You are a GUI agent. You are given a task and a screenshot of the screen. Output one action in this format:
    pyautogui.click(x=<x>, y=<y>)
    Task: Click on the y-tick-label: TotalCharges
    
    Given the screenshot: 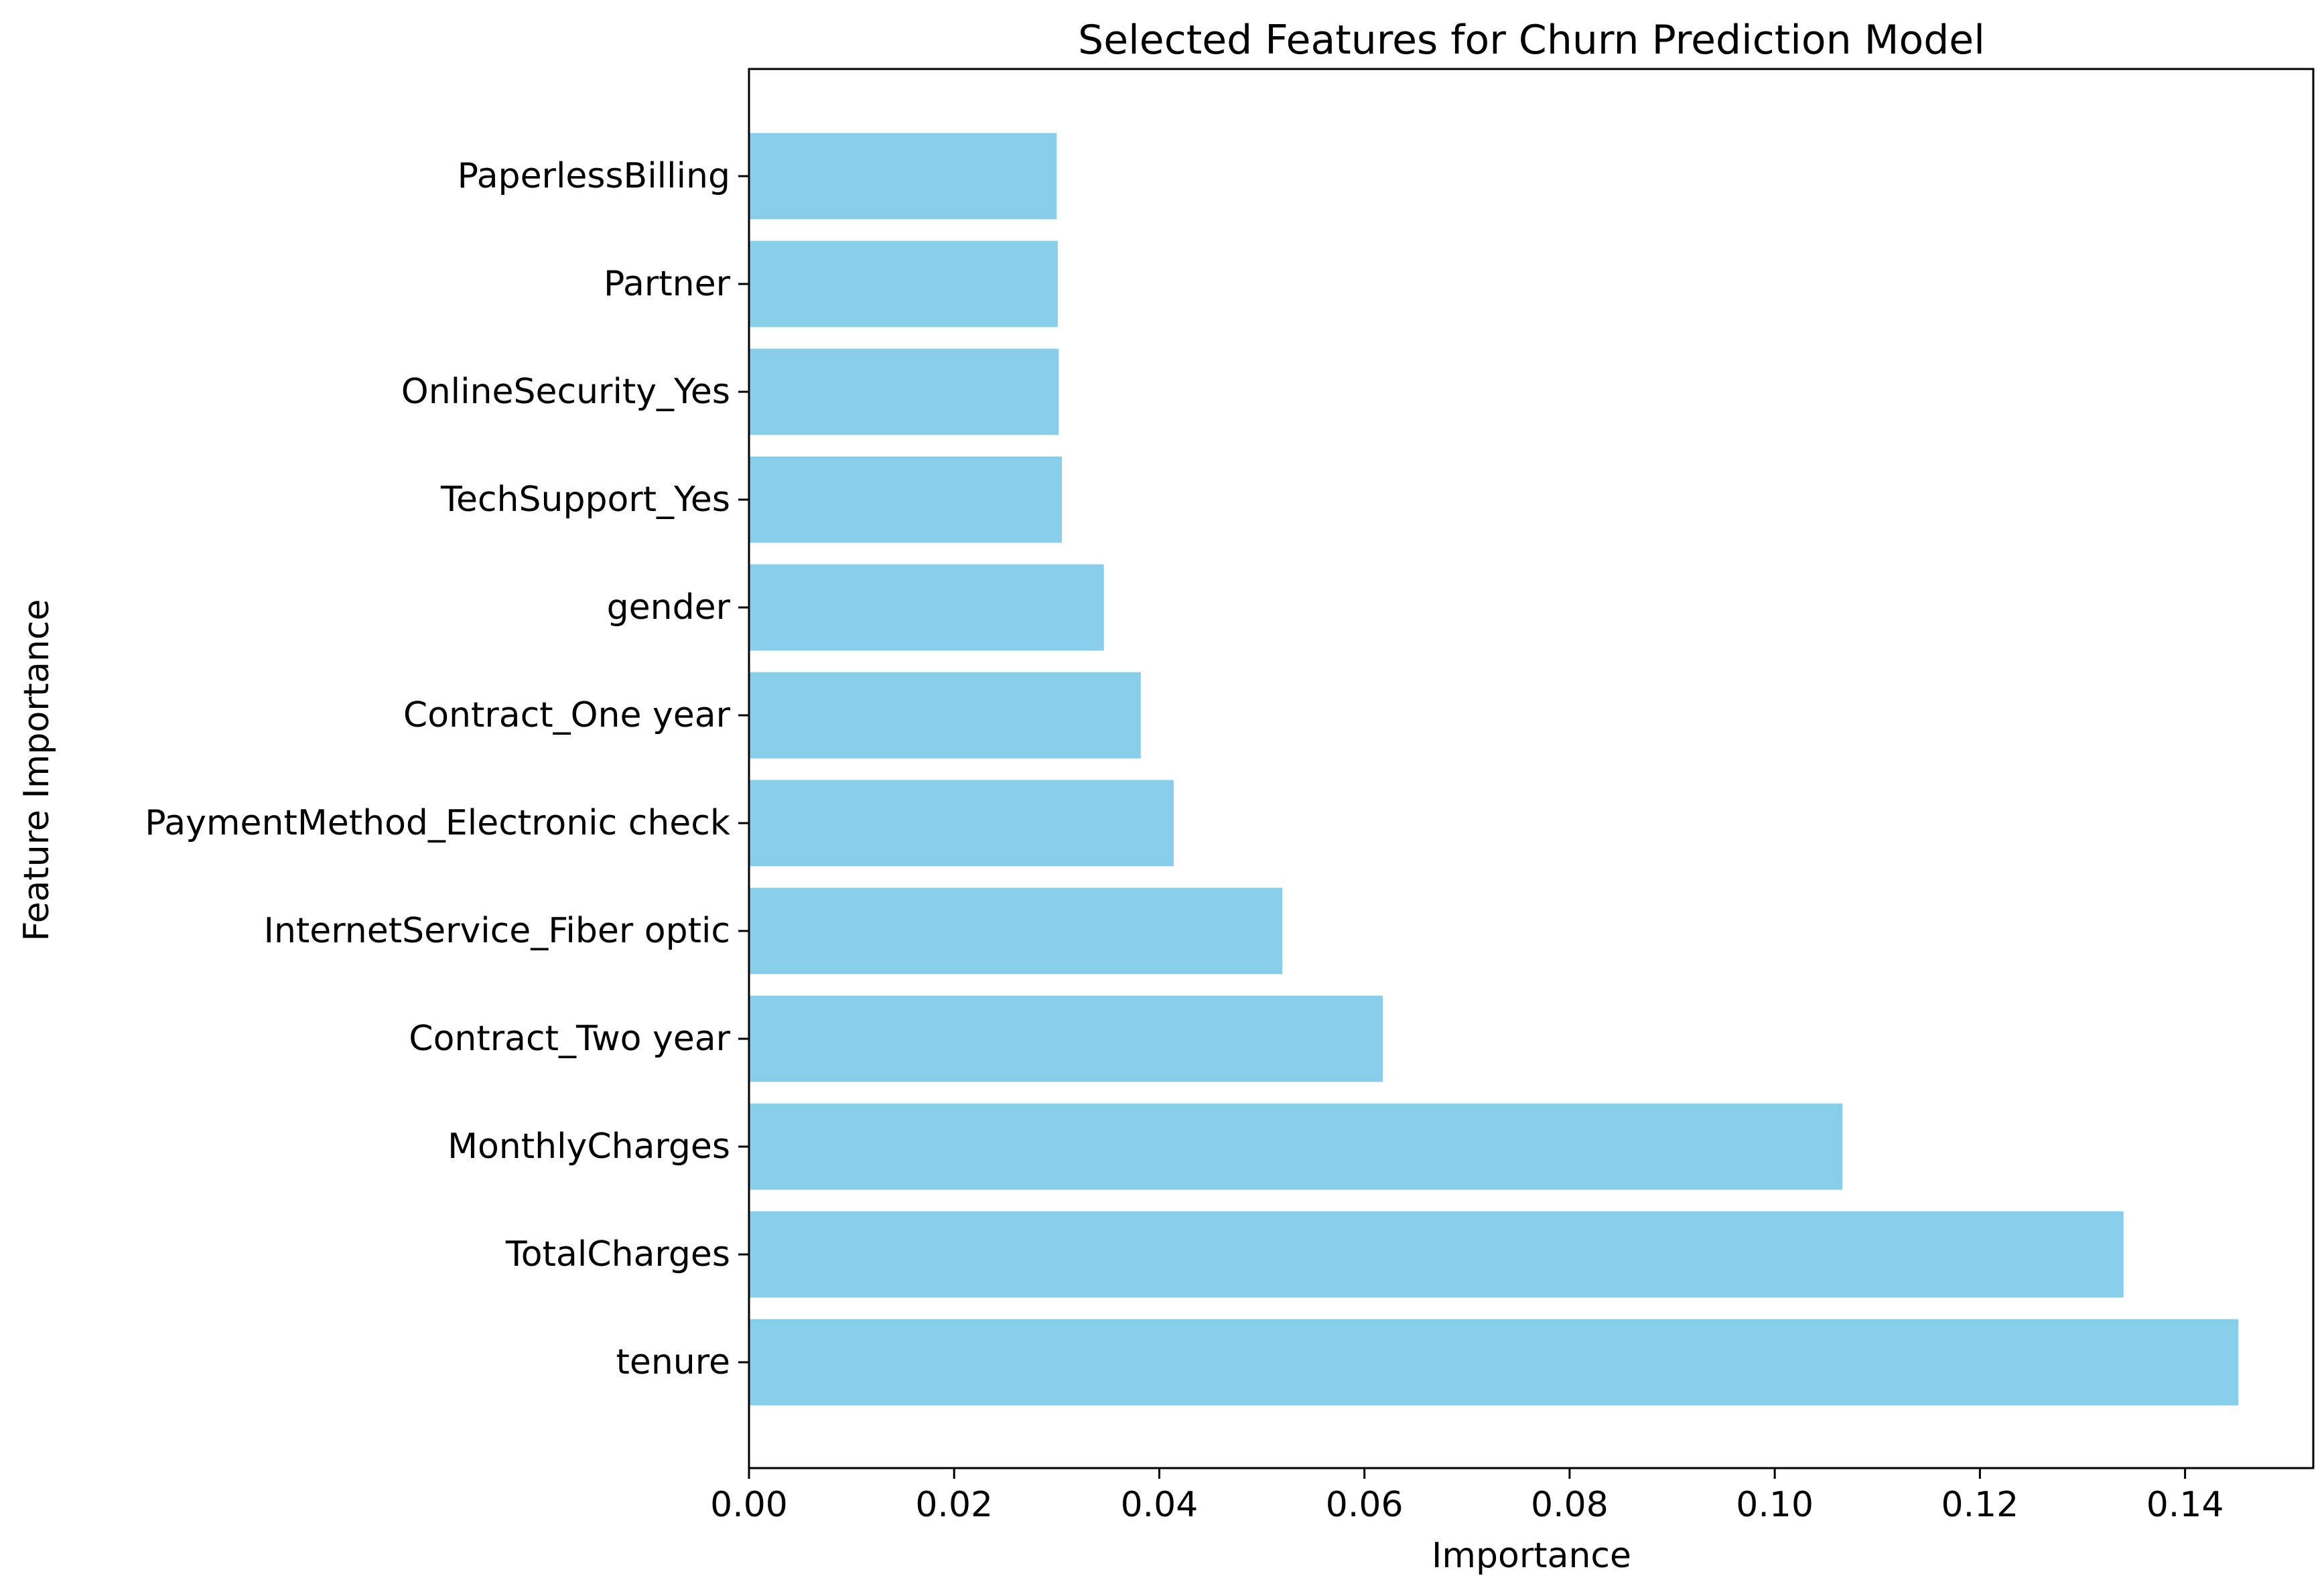 What is the action you would take?
    pyautogui.click(x=617, y=1254)
    